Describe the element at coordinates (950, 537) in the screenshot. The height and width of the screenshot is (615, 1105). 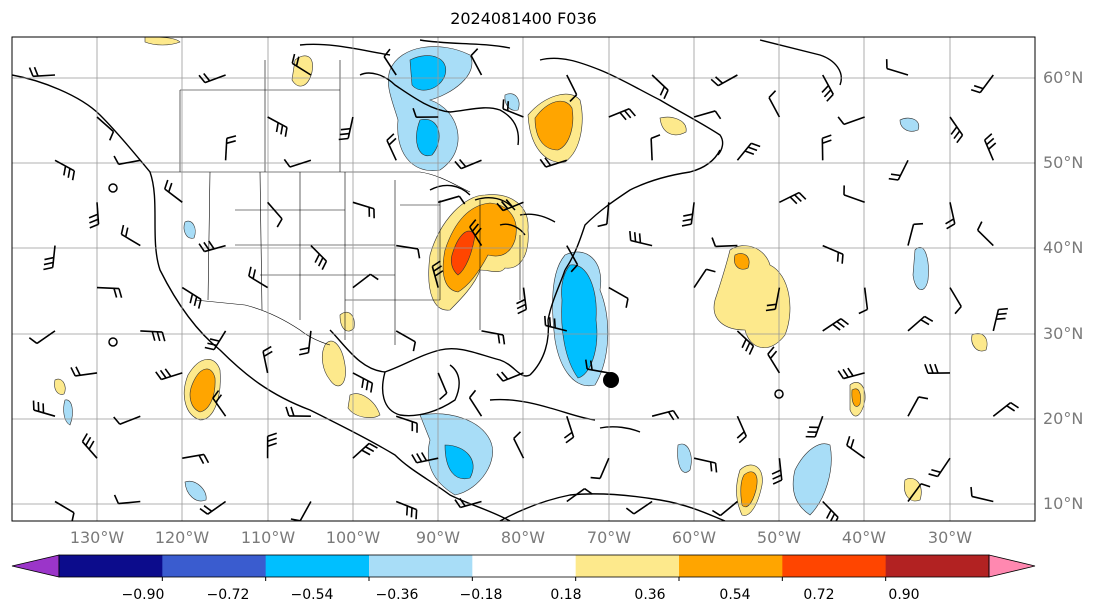
I see `lon-label: 30°W` at that location.